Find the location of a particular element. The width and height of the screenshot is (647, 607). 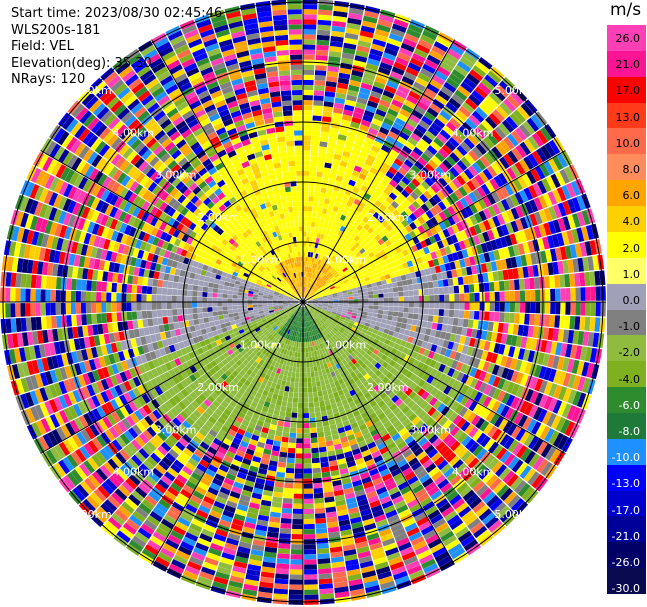

colorbar-unit: m/s is located at coordinates (626, 10).